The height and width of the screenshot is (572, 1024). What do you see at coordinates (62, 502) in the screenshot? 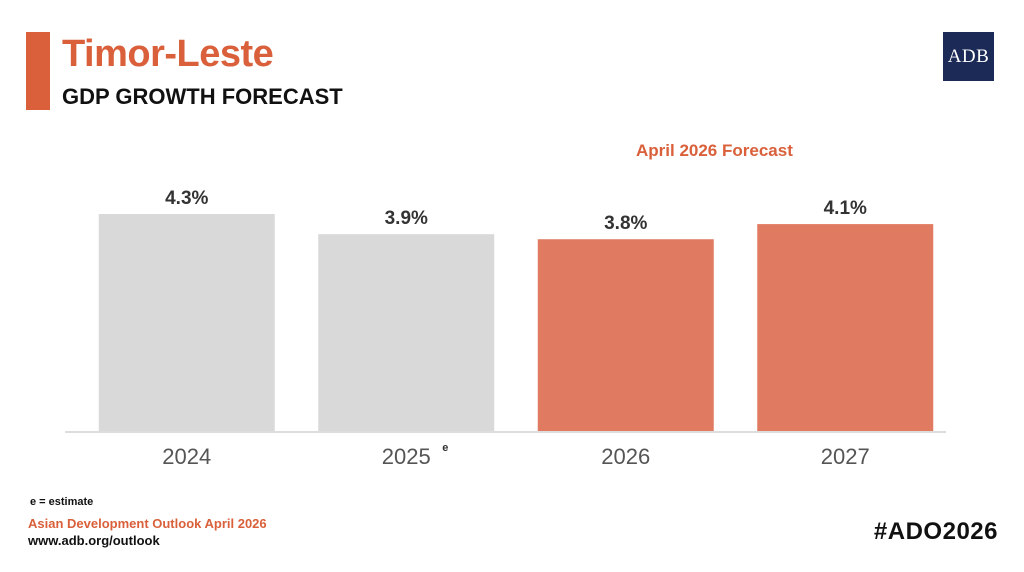
I see `estimate-note: e = estimate` at bounding box center [62, 502].